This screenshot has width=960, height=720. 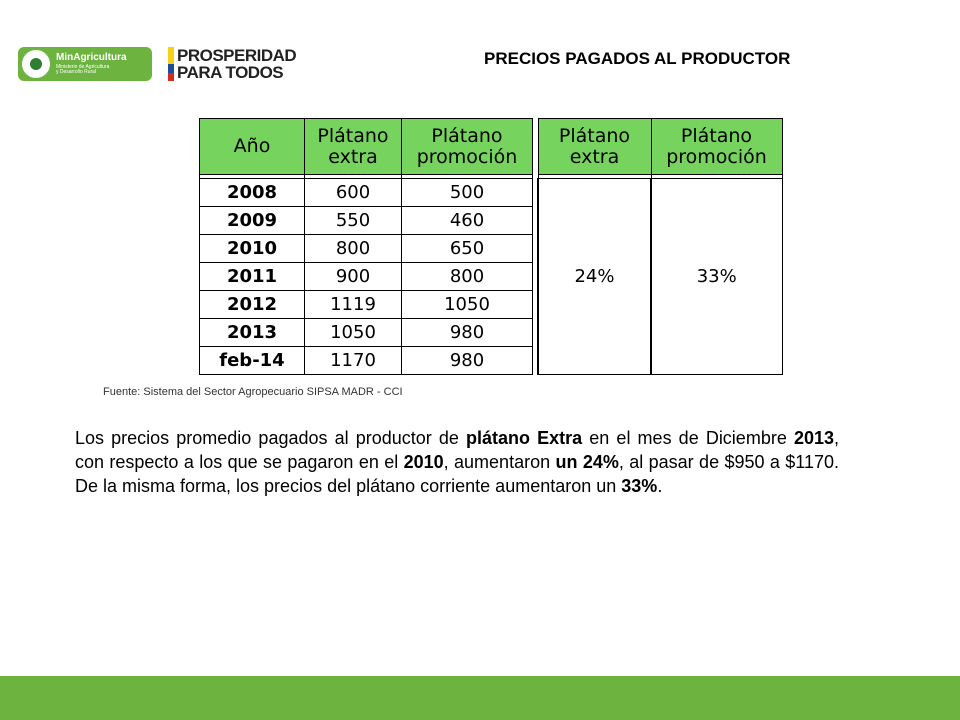 I want to click on header-promocion: Plátano promoción, so click(x=467, y=146).